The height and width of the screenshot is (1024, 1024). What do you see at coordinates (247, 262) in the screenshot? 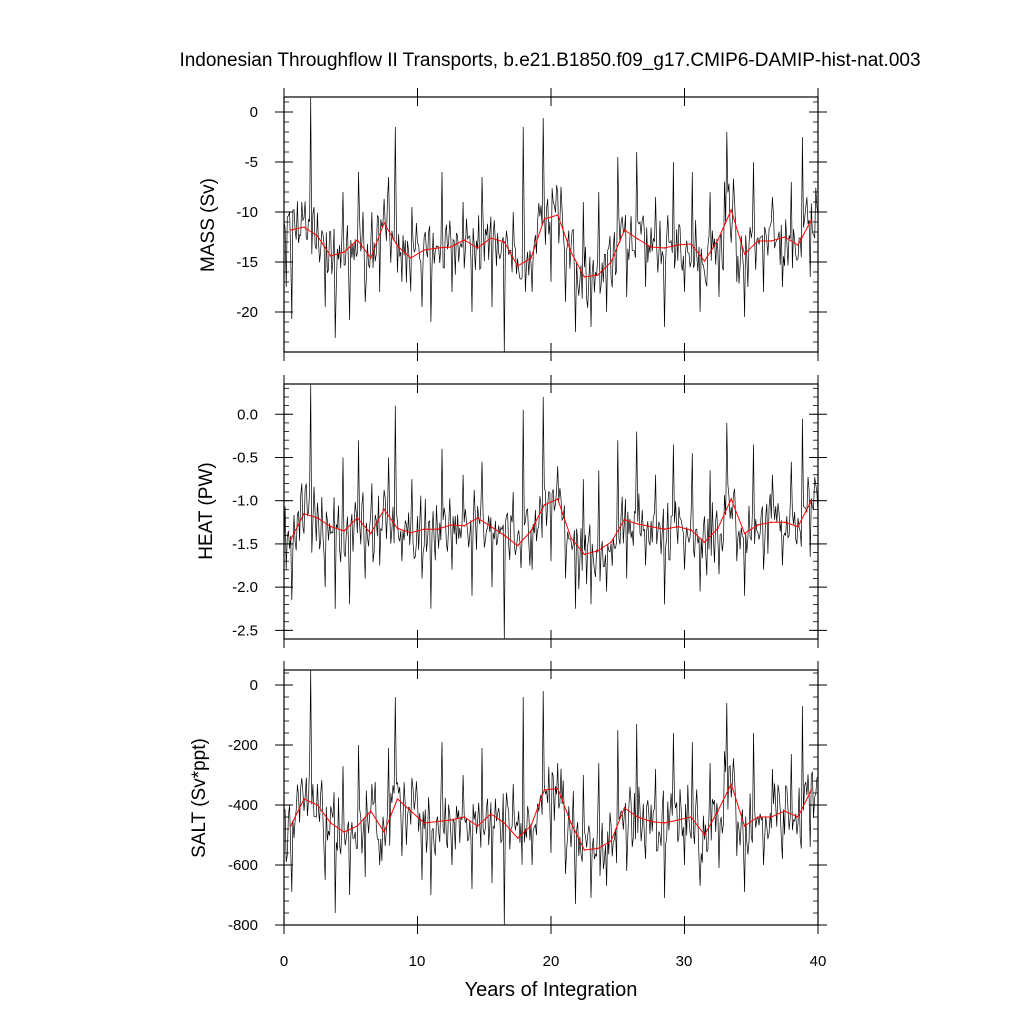
I see `y-tick-label: -15` at bounding box center [247, 262].